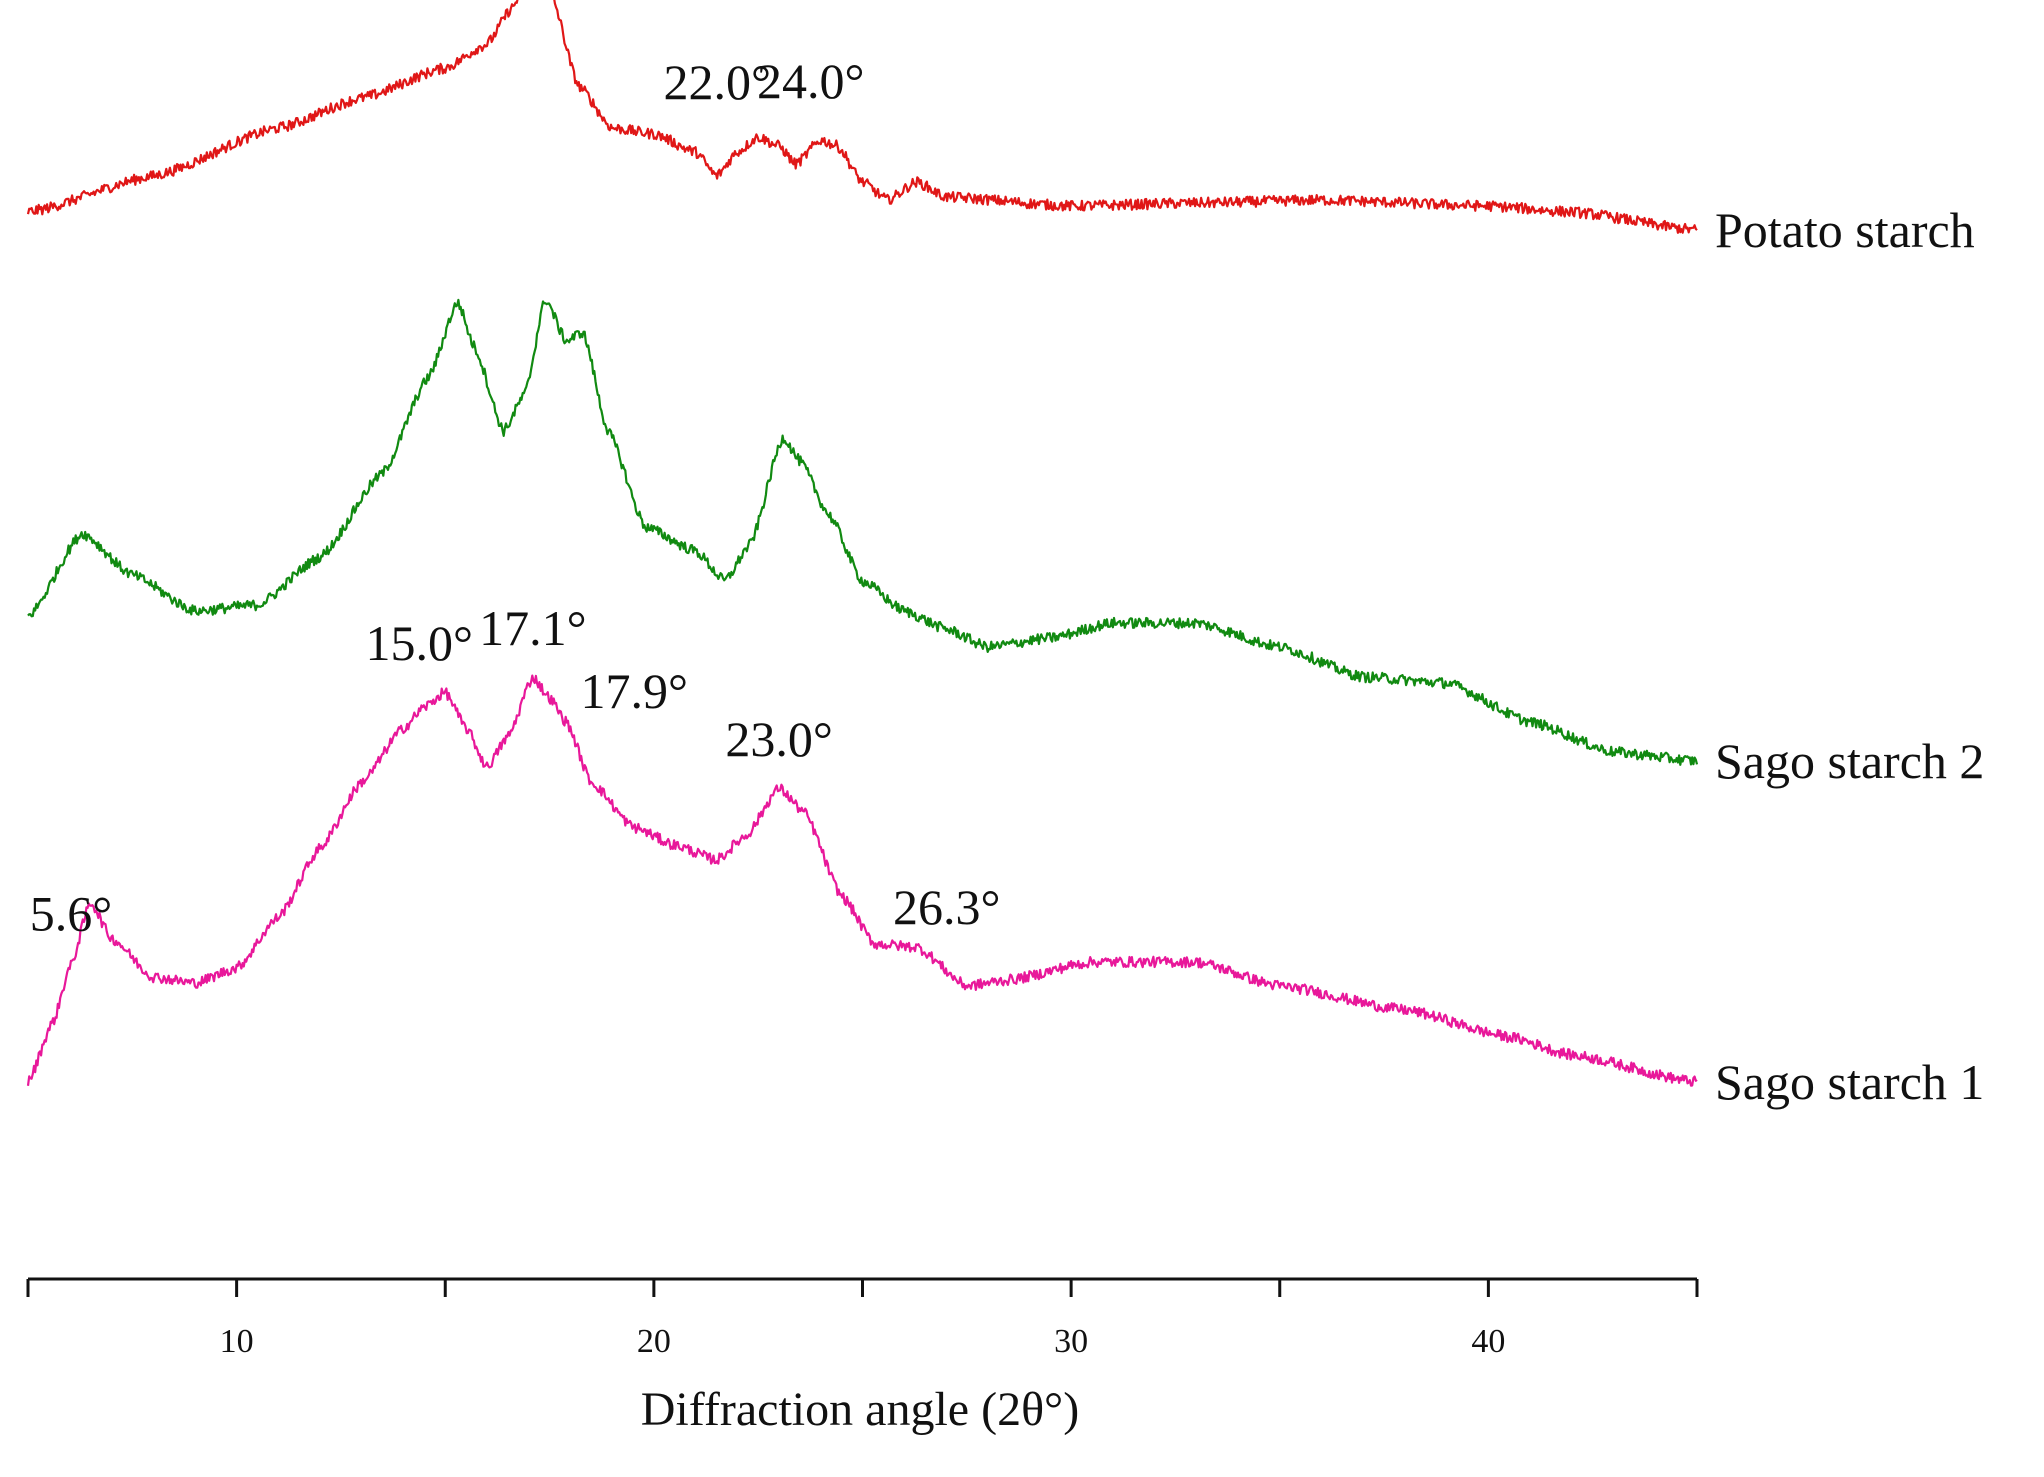 This screenshot has height=1477, width=2044. What do you see at coordinates (1071, 1341) in the screenshot?
I see `x-tick-label-30: 30` at bounding box center [1071, 1341].